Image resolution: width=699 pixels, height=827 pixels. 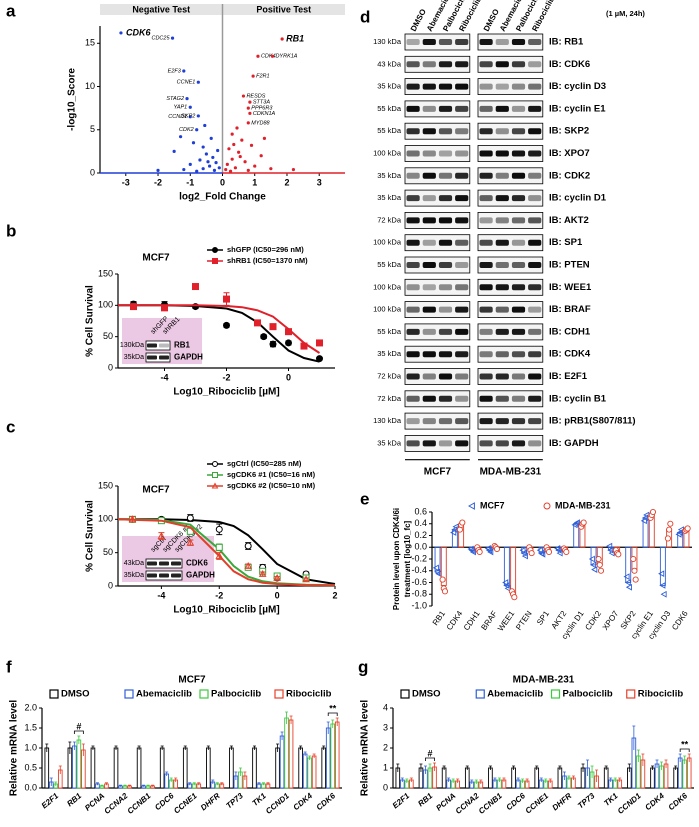 What do you see at coordinates (105, 305) in the screenshot?
I see `y-tick-label: 100` at bounding box center [105, 305].